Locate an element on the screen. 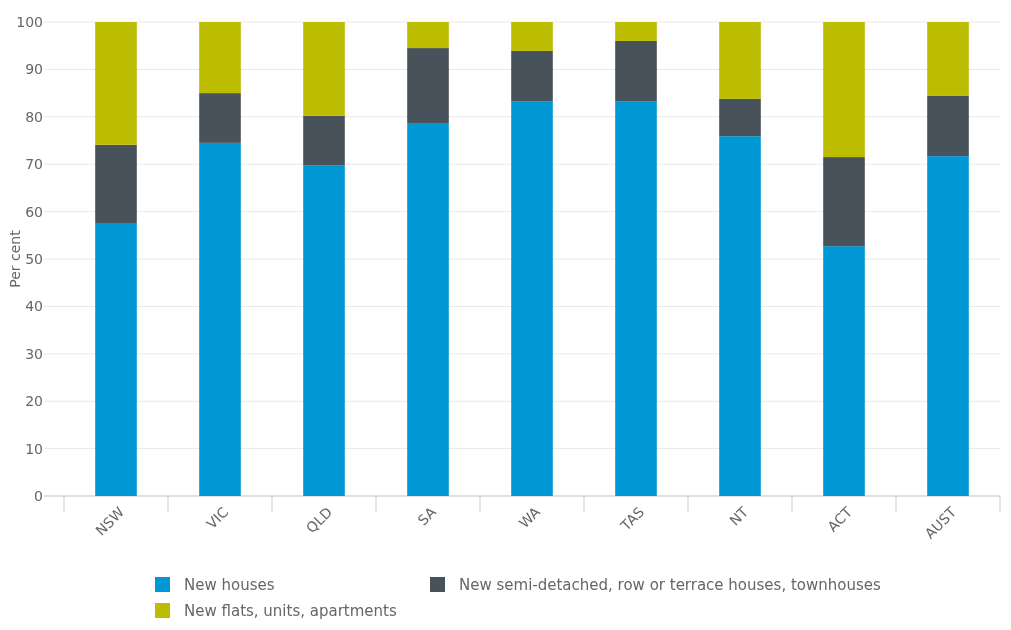 This screenshot has width=1011, height=630. legend-label: New semi-detached, row or terrace houses, townhouses is located at coordinates (670, 585).